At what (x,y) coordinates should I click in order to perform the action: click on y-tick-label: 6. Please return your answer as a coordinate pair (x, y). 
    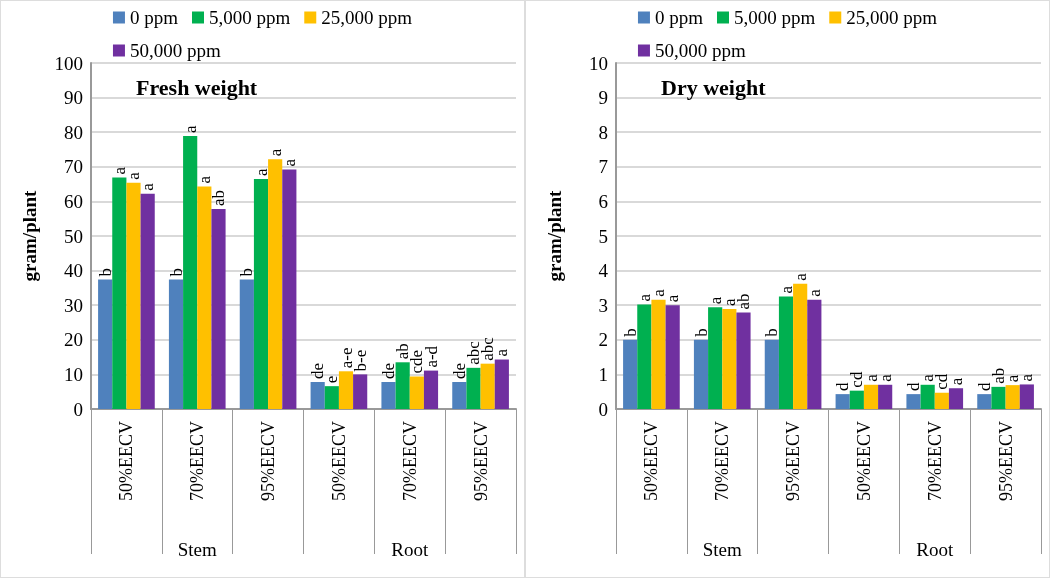
    Looking at the image, I should click on (603, 201).